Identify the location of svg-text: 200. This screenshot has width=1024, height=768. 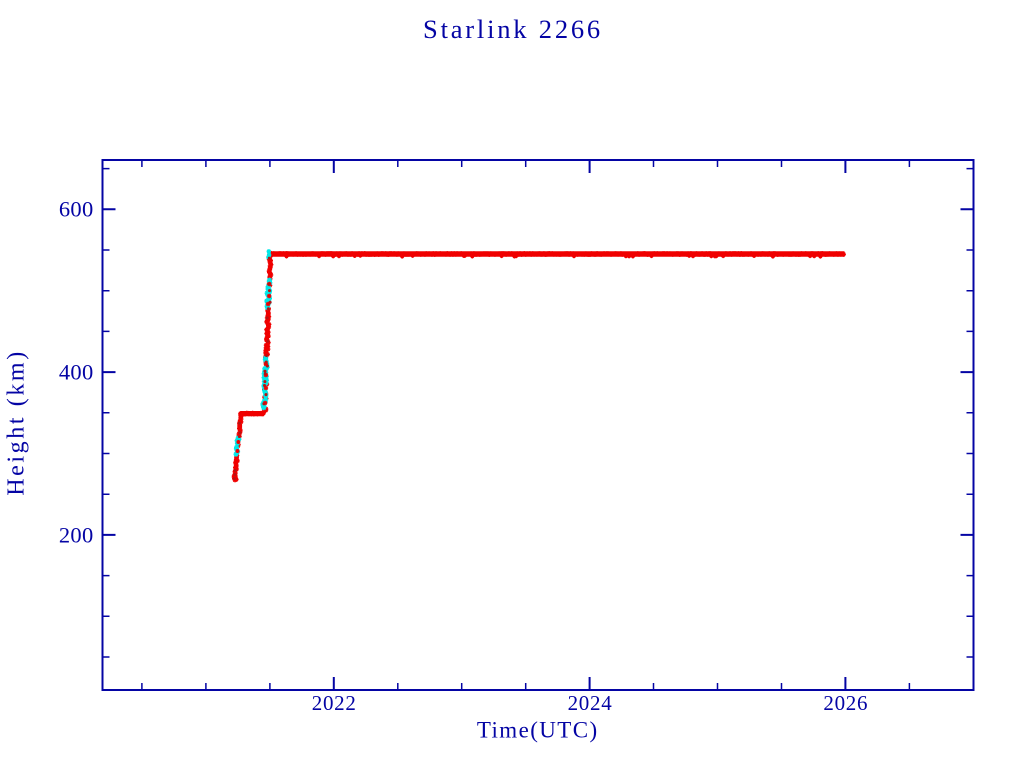
(76, 534).